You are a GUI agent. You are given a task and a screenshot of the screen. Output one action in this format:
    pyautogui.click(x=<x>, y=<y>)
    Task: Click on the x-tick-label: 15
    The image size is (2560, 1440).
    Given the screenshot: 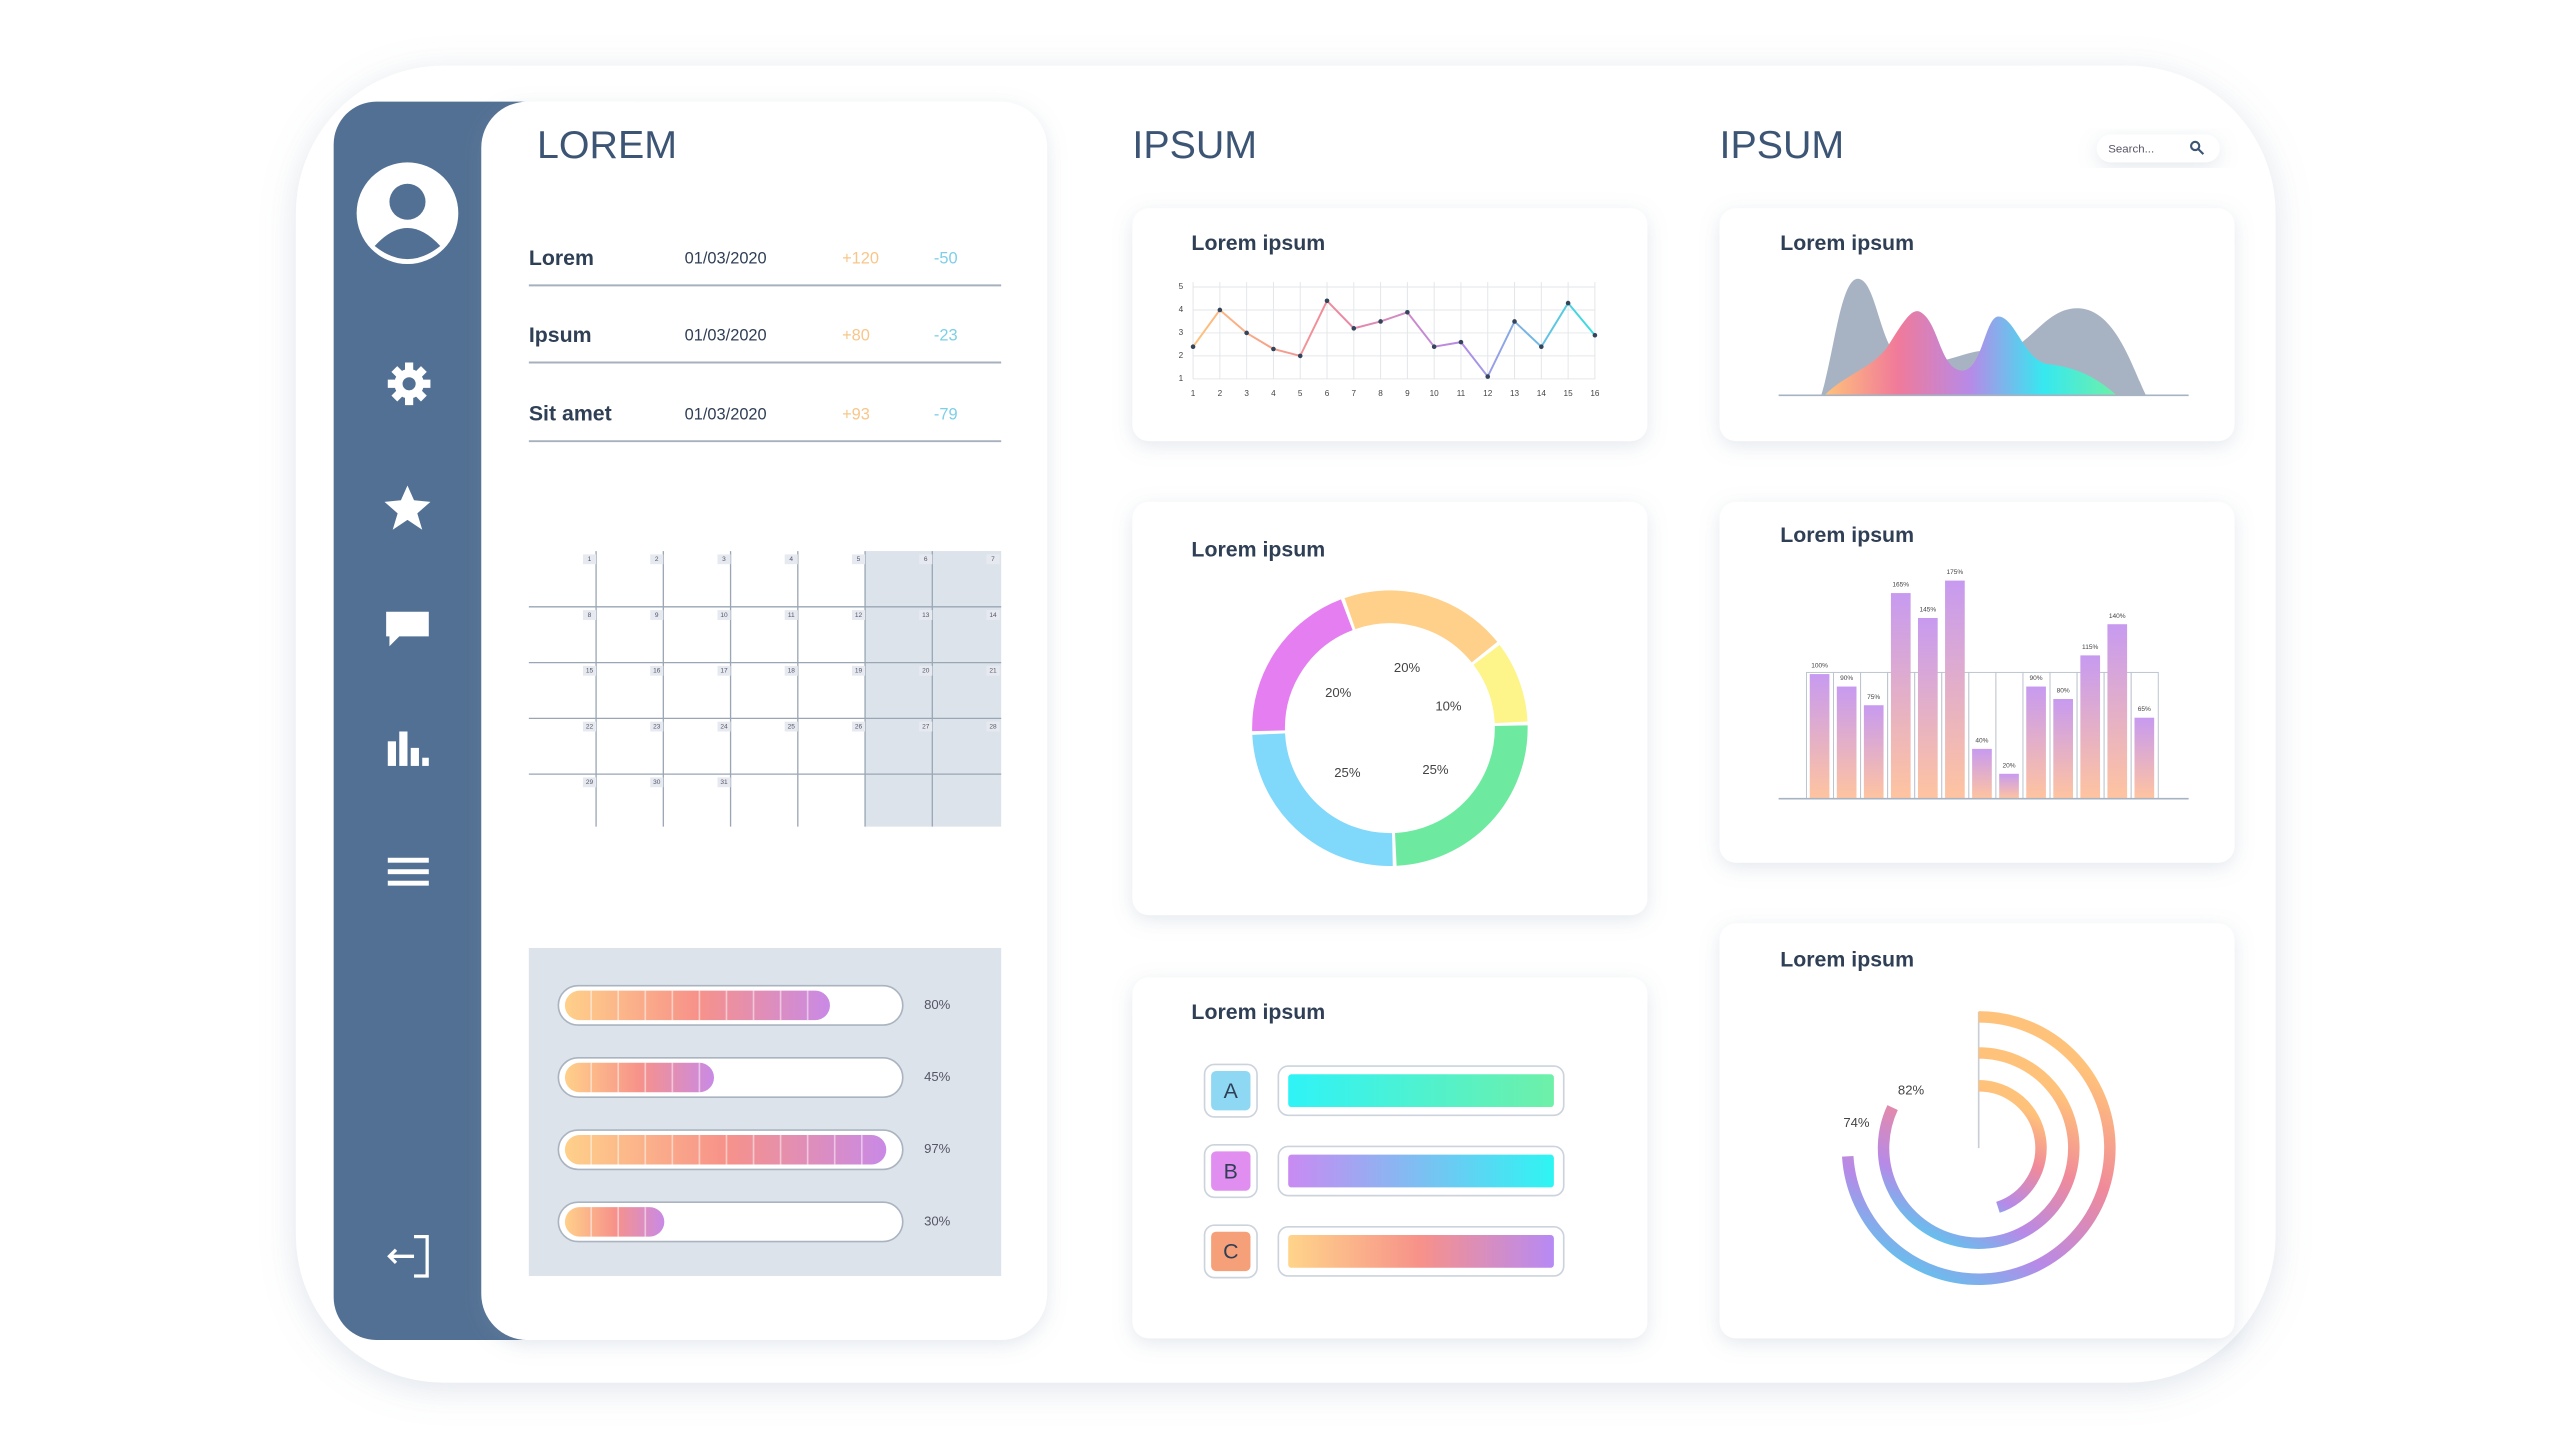 What is the action you would take?
    pyautogui.click(x=1569, y=393)
    